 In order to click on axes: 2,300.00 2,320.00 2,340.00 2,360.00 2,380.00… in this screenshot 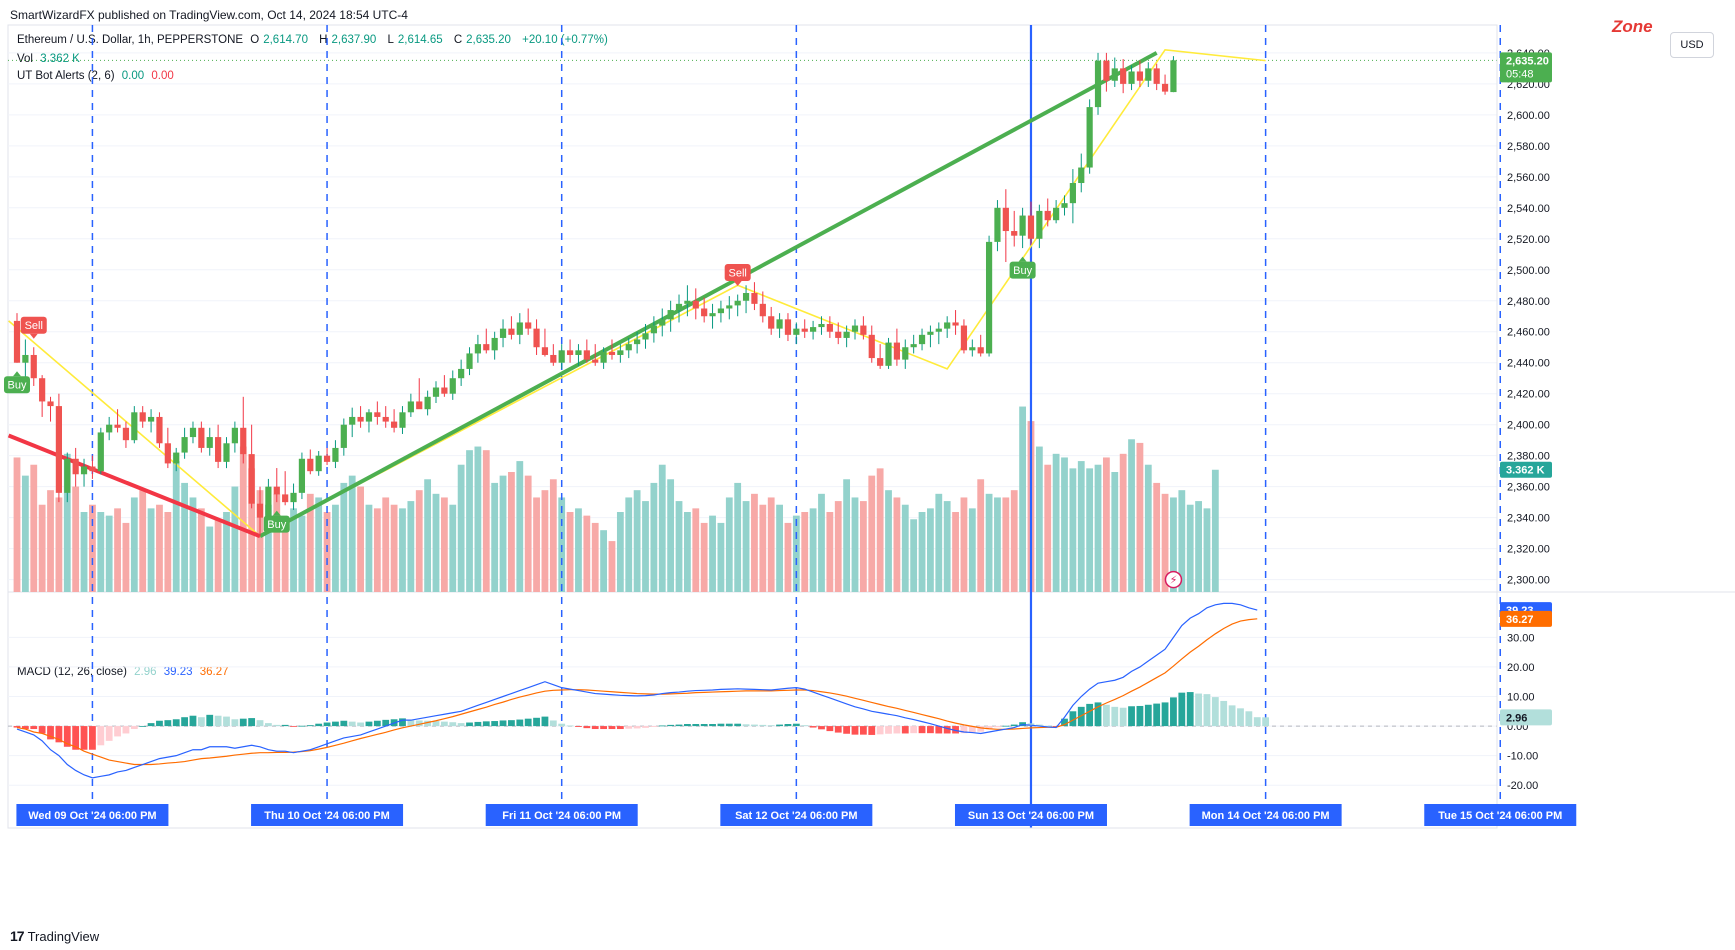, I will do `click(1524, 426)`.